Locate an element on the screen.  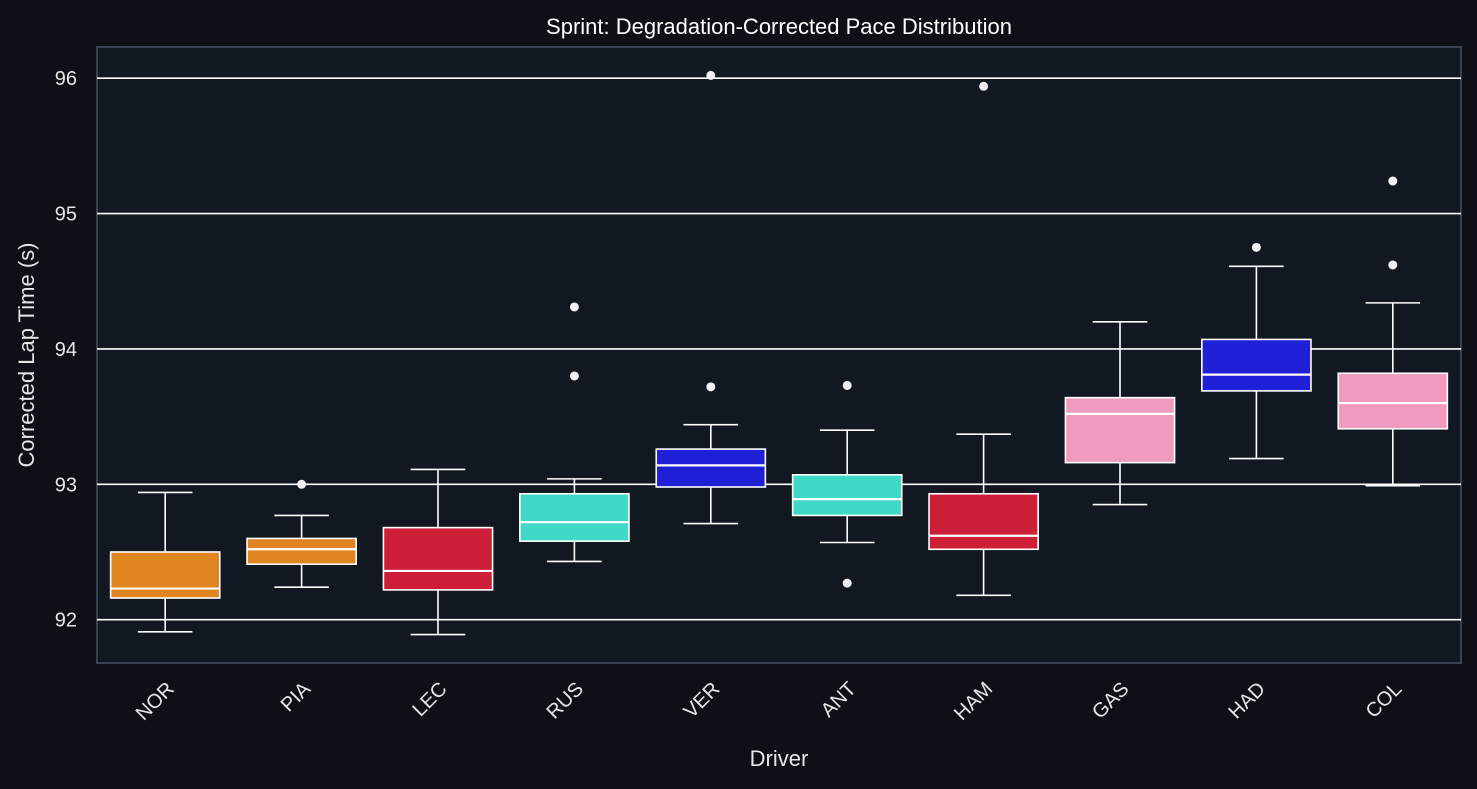
y-tick-label: 94 is located at coordinates (66, 350).